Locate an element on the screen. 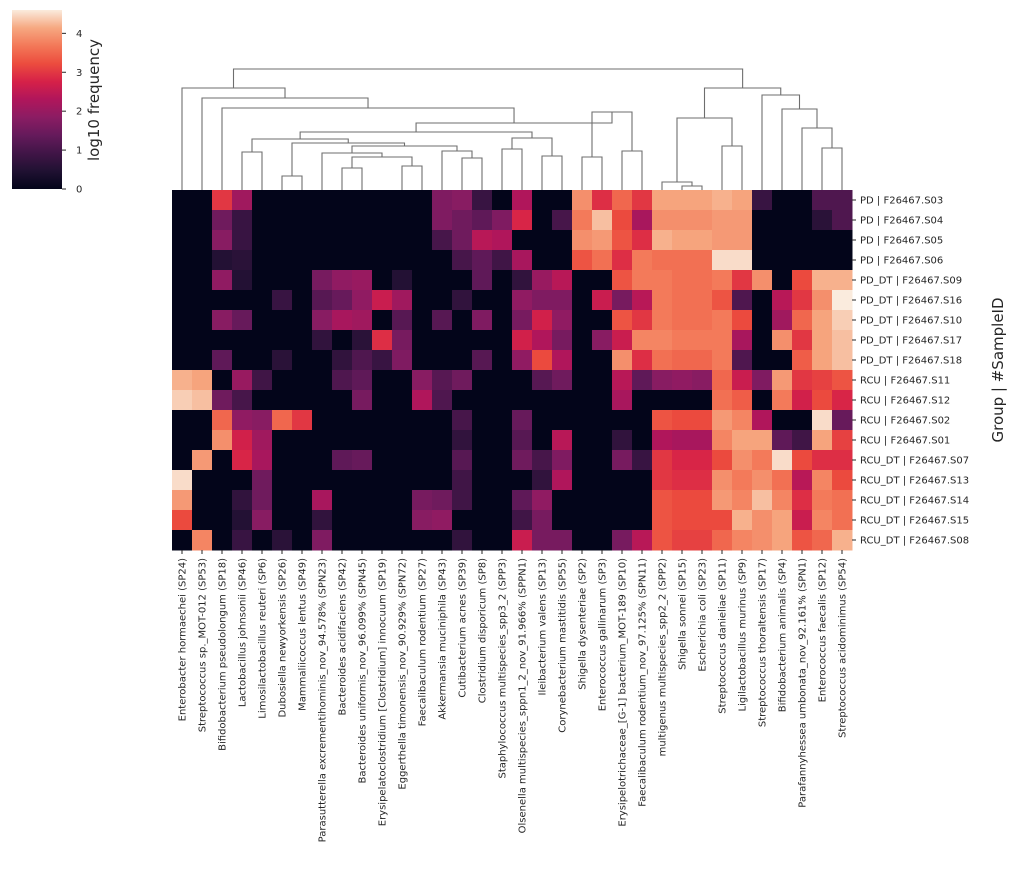 Image resolution: width=1017 pixels, height=890 pixels. row-label: PD | F26467.S04 is located at coordinates (901, 221).